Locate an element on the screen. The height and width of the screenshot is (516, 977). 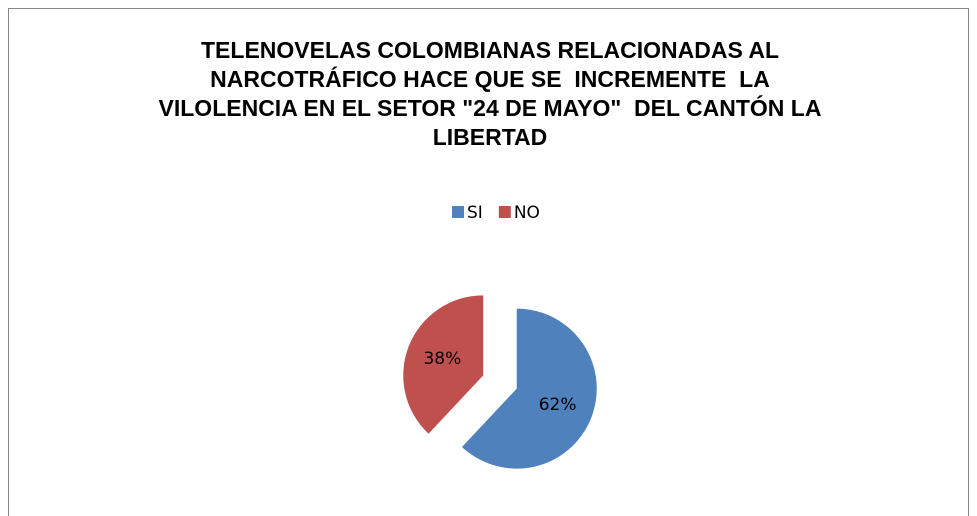
legend-label: NO is located at coordinates (527, 213).